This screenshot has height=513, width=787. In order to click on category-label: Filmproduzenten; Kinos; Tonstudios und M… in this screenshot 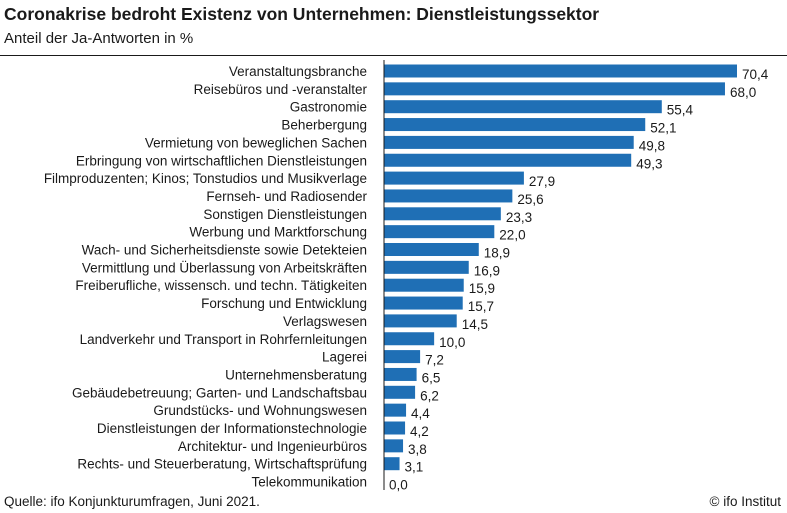, I will do `click(205, 178)`.